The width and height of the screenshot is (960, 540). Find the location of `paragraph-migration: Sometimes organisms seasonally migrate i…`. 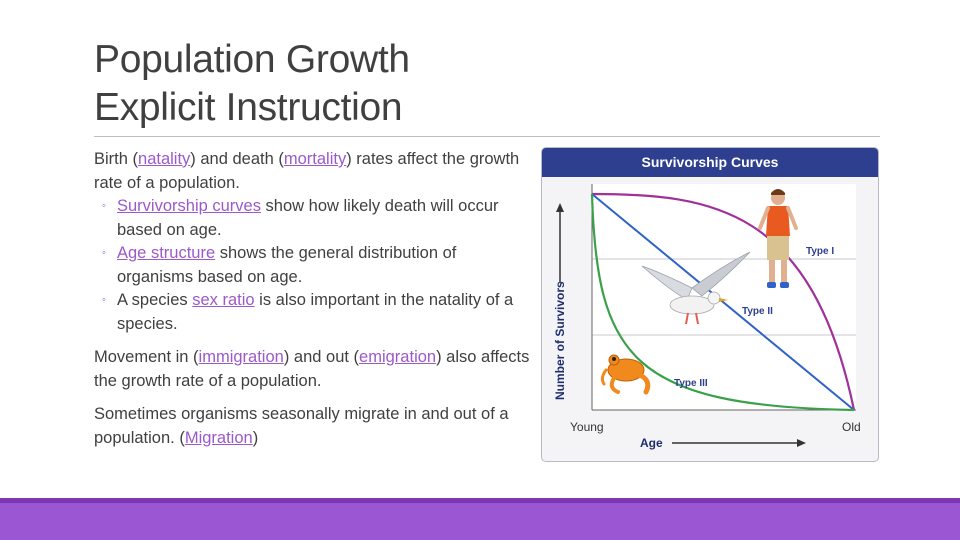

paragraph-migration: Sometimes organisms seasonally migrate i… is located at coordinates (314, 426).